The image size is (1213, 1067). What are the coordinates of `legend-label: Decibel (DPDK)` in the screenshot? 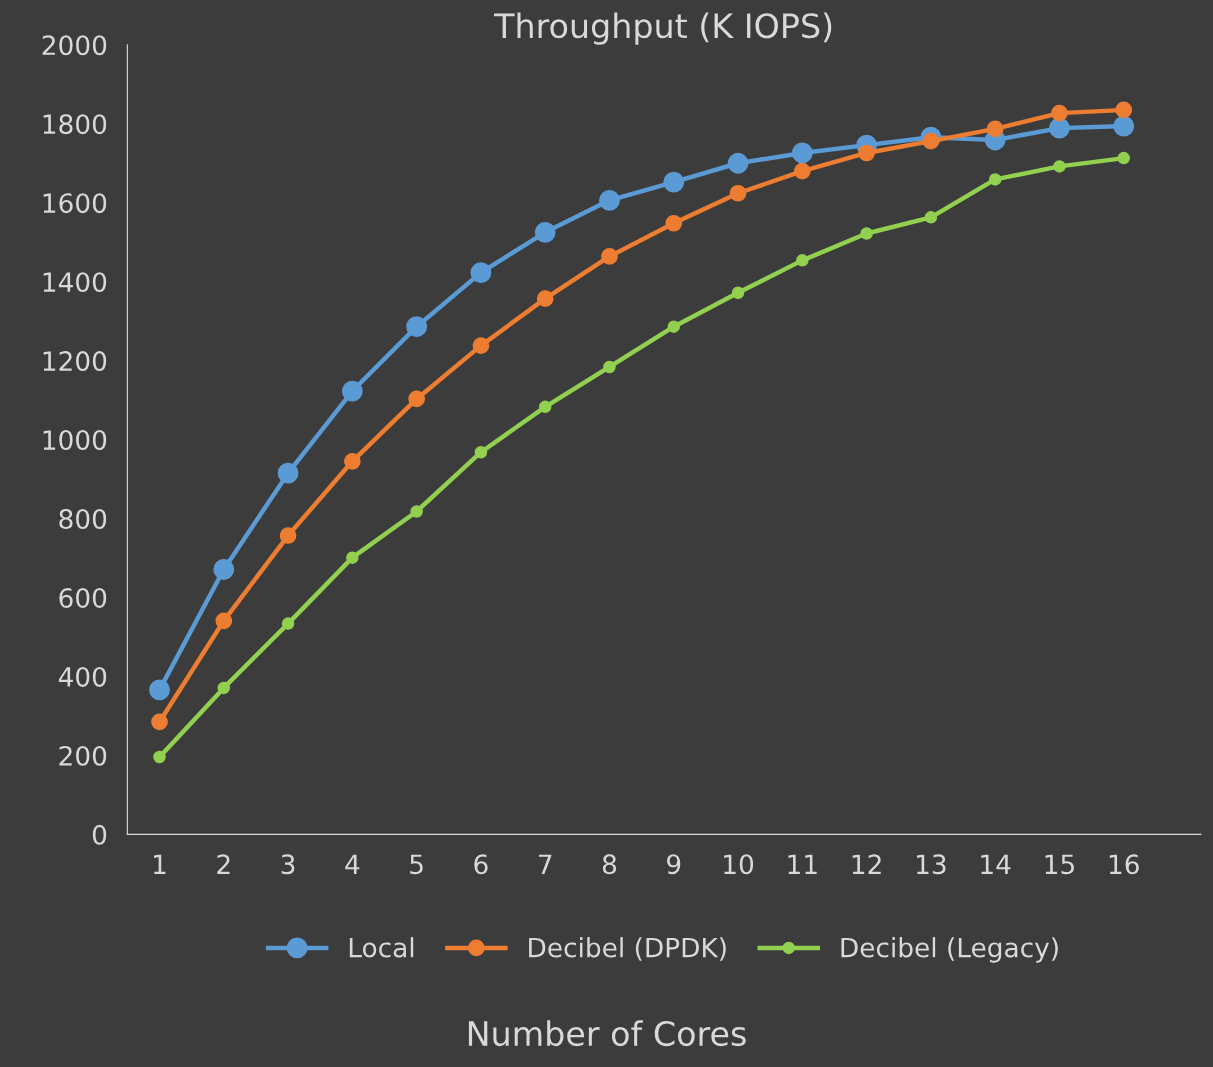 It's located at (627, 949).